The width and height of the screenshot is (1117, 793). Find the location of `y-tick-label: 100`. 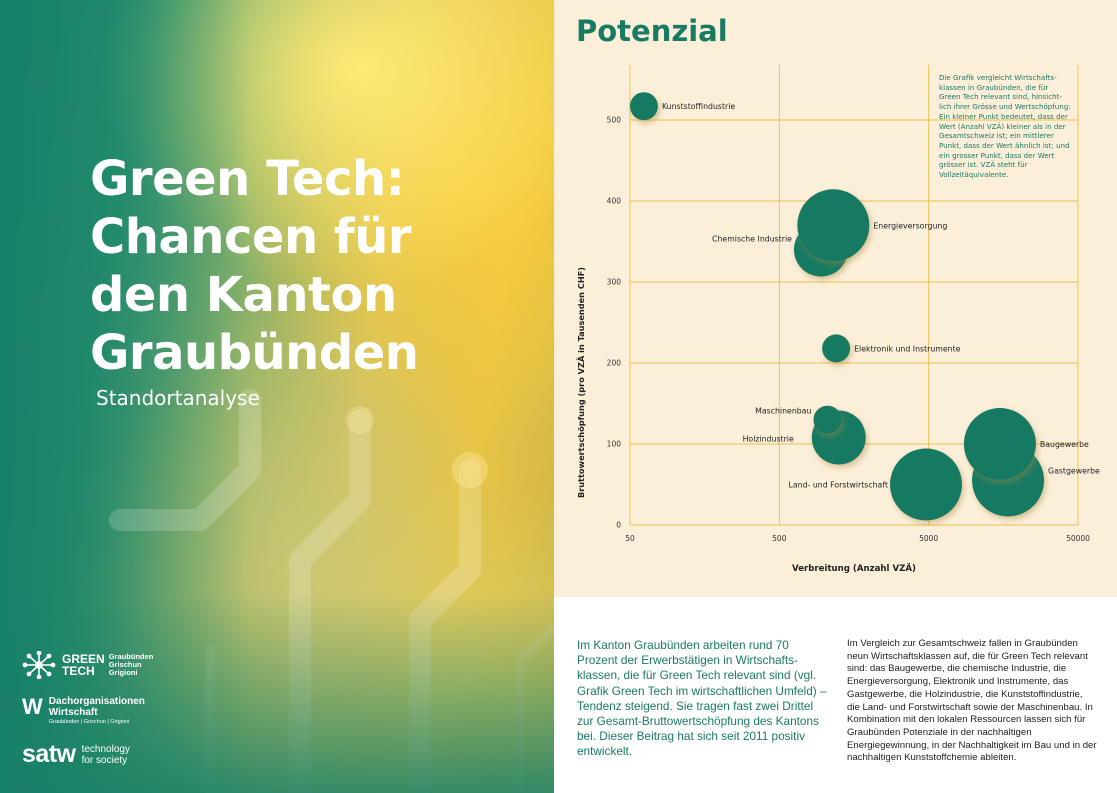

y-tick-label: 100 is located at coordinates (614, 444).